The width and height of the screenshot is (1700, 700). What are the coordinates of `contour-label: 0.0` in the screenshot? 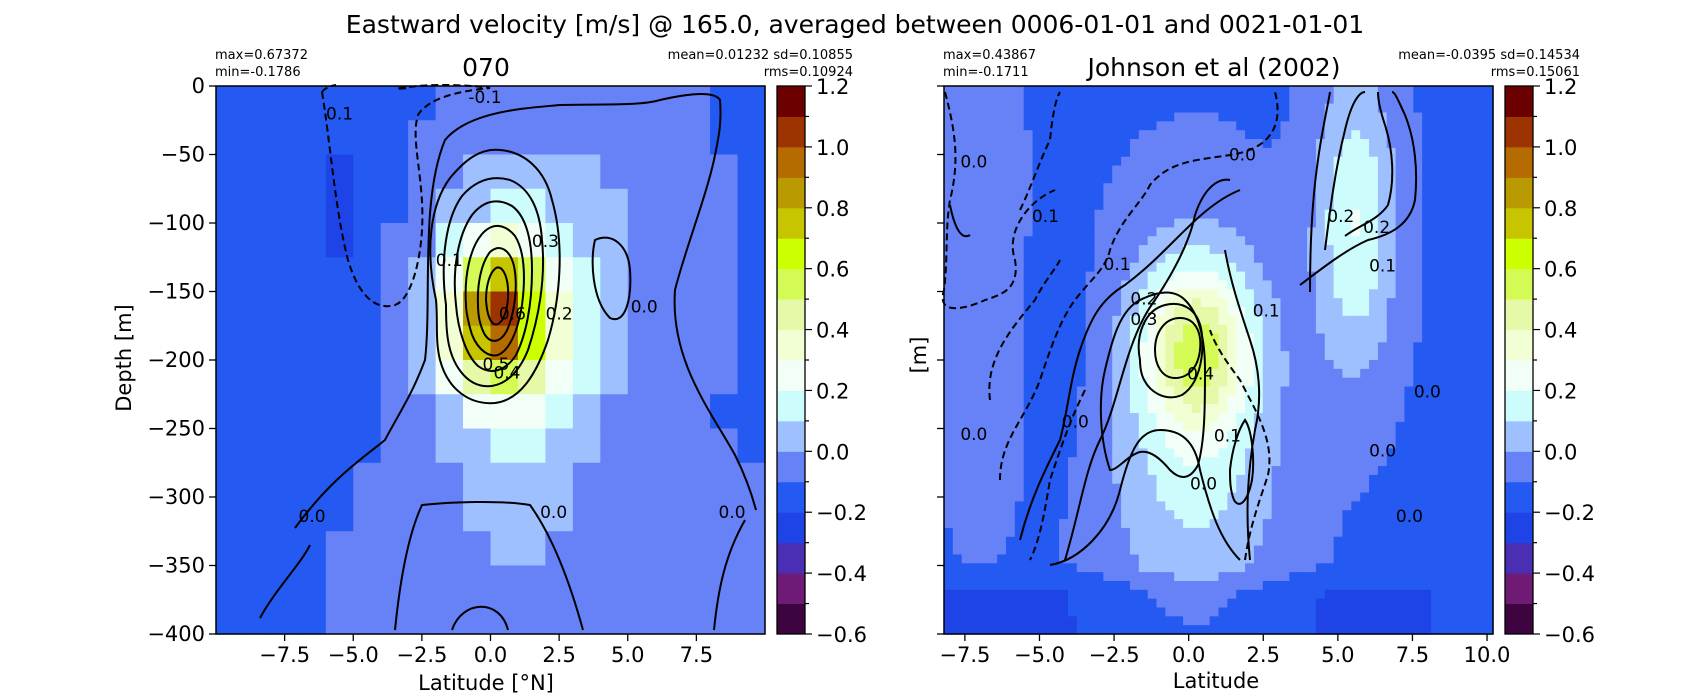 It's located at (973, 162).